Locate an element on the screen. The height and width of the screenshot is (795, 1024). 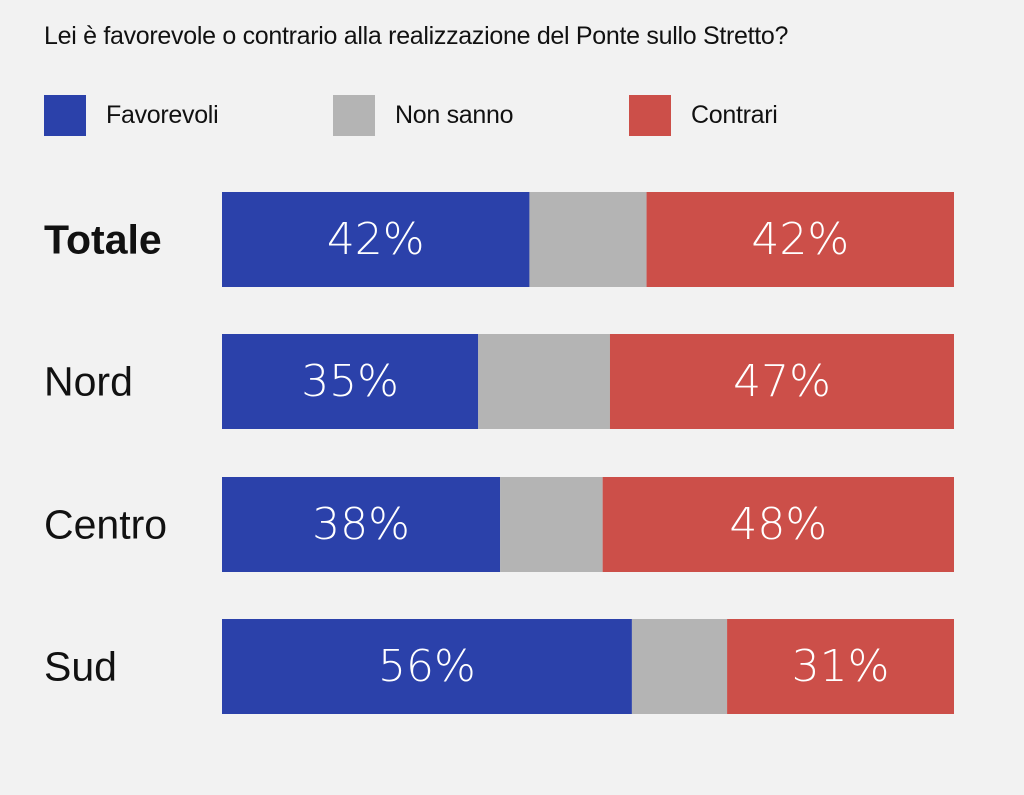
data-label: 38% is located at coordinates (361, 524).